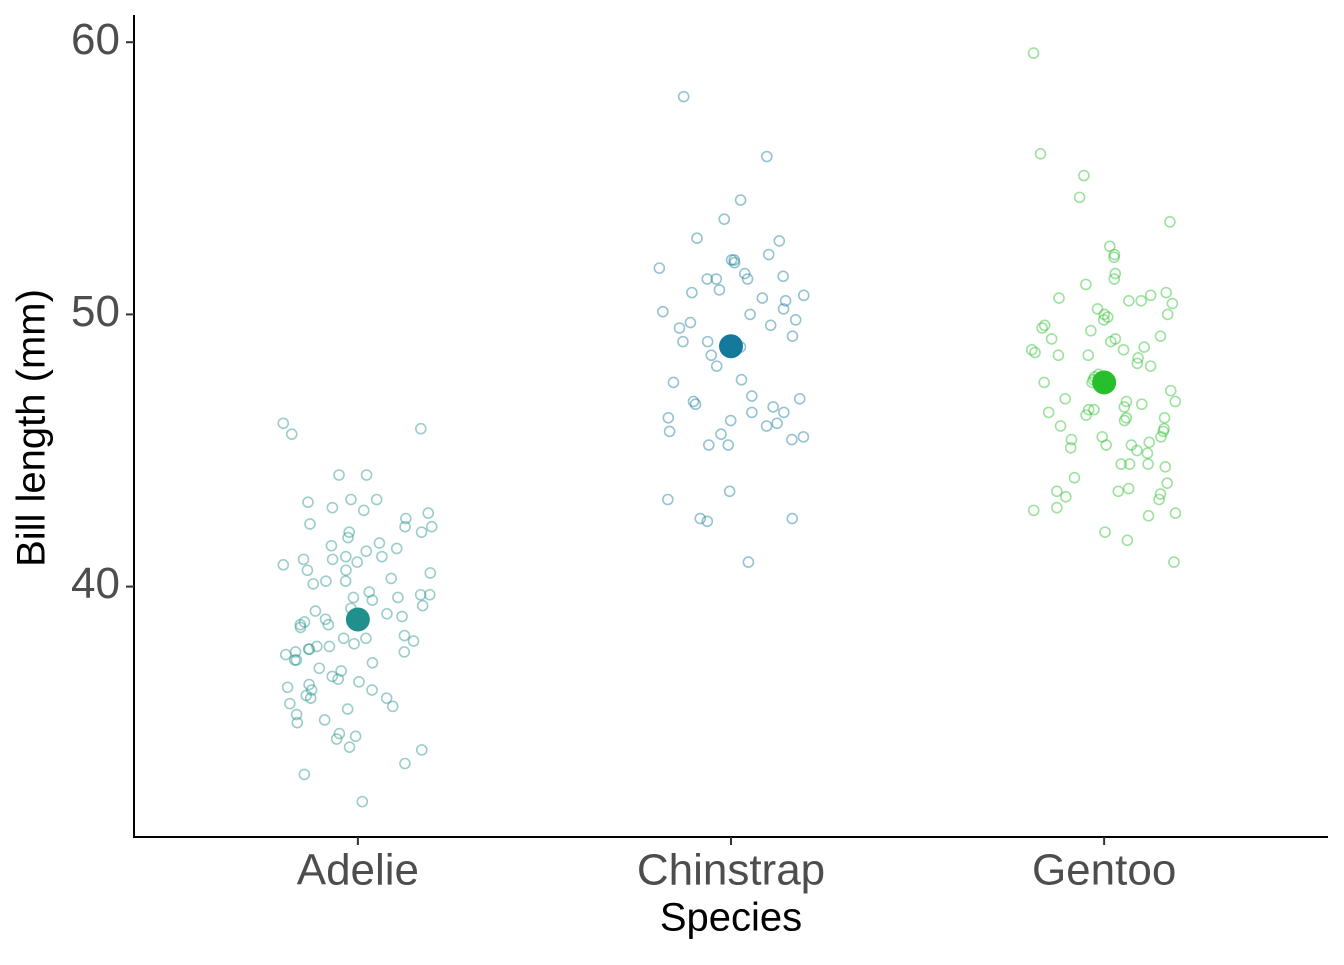  What do you see at coordinates (731, 870) in the screenshot?
I see `x-tick-label: Chinstrap` at bounding box center [731, 870].